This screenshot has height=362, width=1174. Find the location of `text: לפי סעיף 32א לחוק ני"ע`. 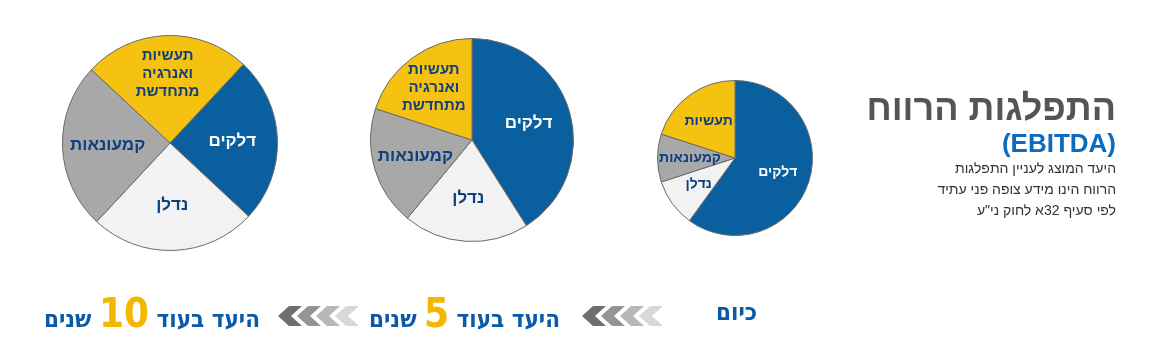

text: לפי סעיף 32א לחוק ני"ע is located at coordinates (1045, 210).